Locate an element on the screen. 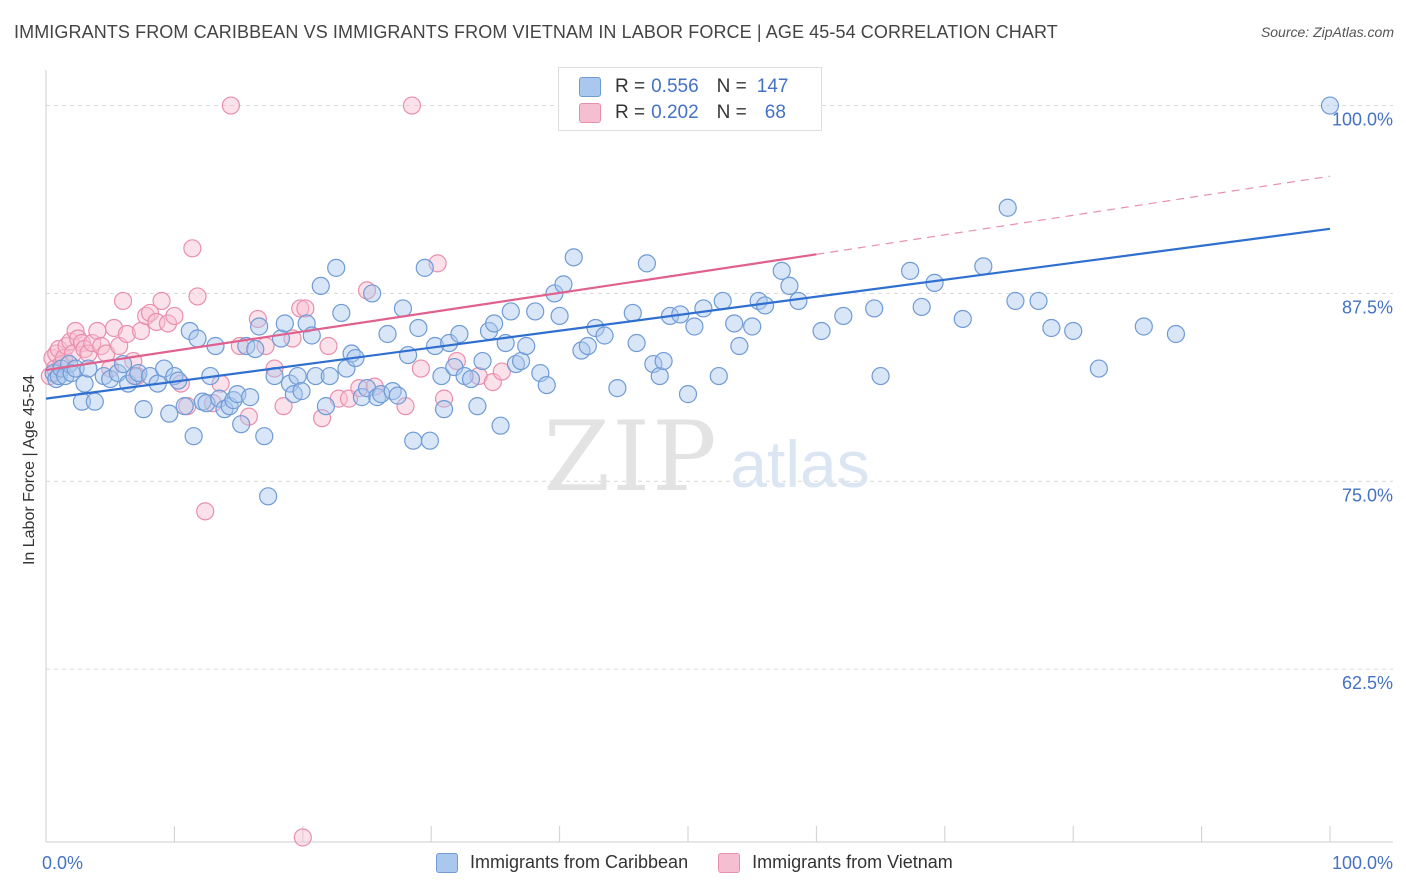 This screenshot has width=1406, height=892. legend-item-vietnam: Immigrants from Vietnam is located at coordinates (835, 862).